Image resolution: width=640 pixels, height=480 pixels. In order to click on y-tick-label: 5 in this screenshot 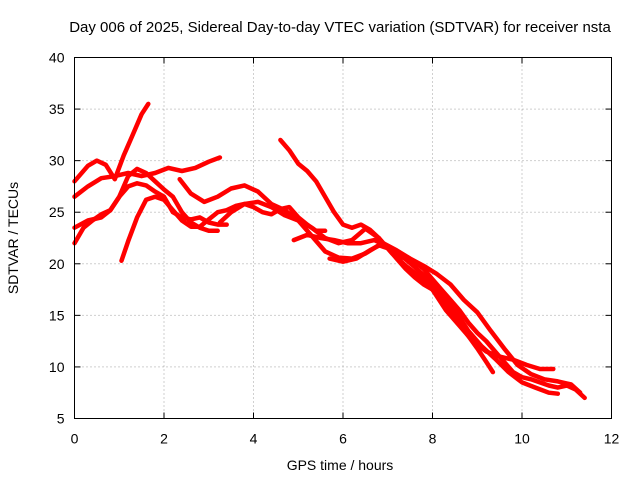, I will do `click(61, 419)`.